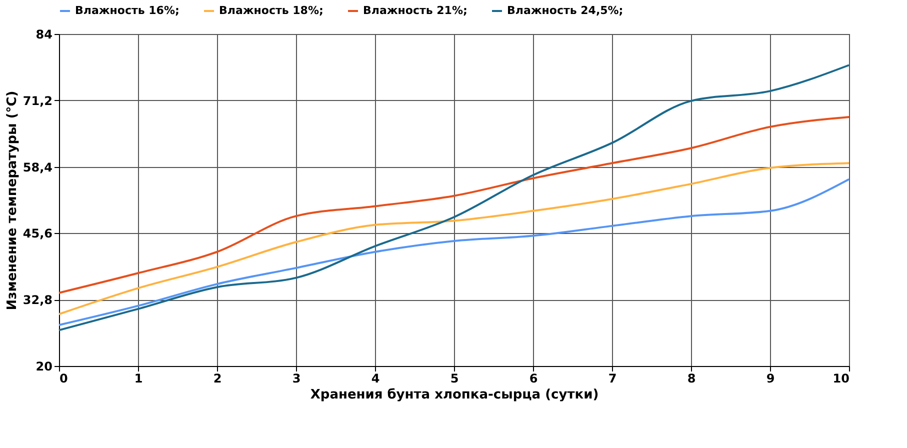 This screenshot has height=448, width=907. Describe the element at coordinates (217, 379) in the screenshot. I see `x-tick-label: 2` at that location.